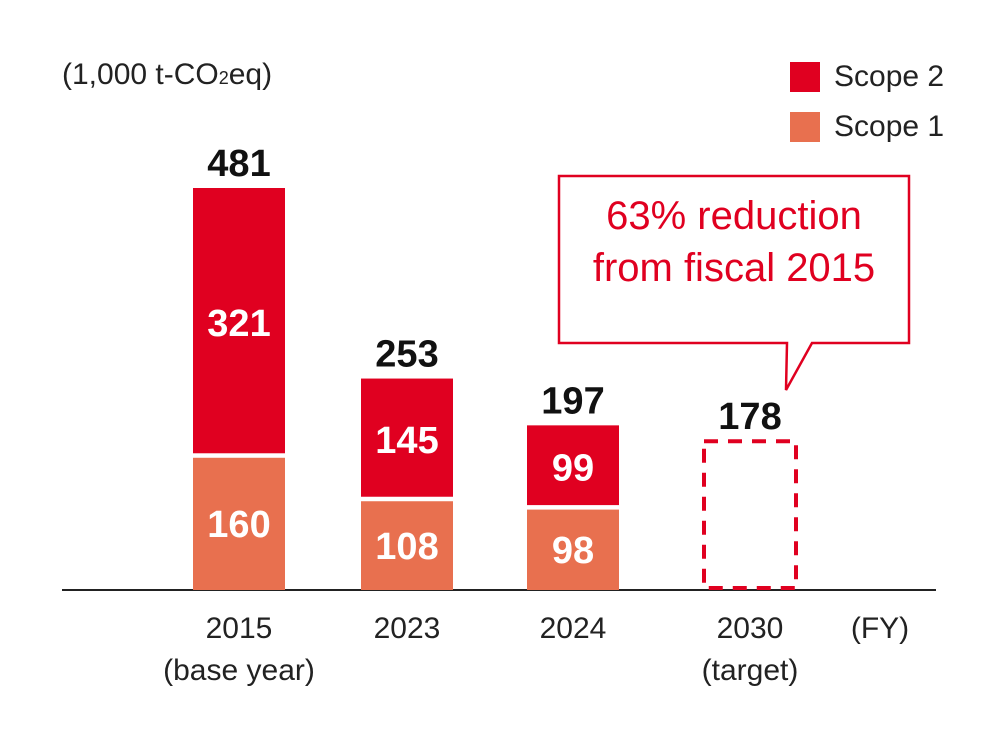 The width and height of the screenshot is (1000, 741). Describe the element at coordinates (734, 242) in the screenshot. I see `reduction-annotation: 63% reduction from fiscal 2015` at that location.